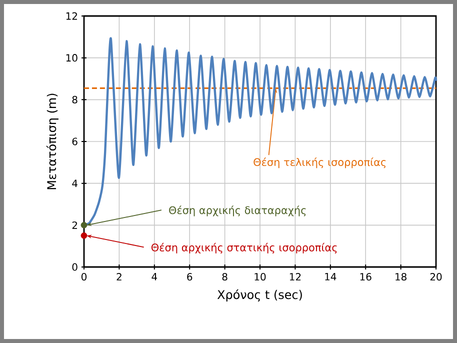 The width and height of the screenshot is (457, 343). I want to click on x-tick-label: 18, so click(401, 277).